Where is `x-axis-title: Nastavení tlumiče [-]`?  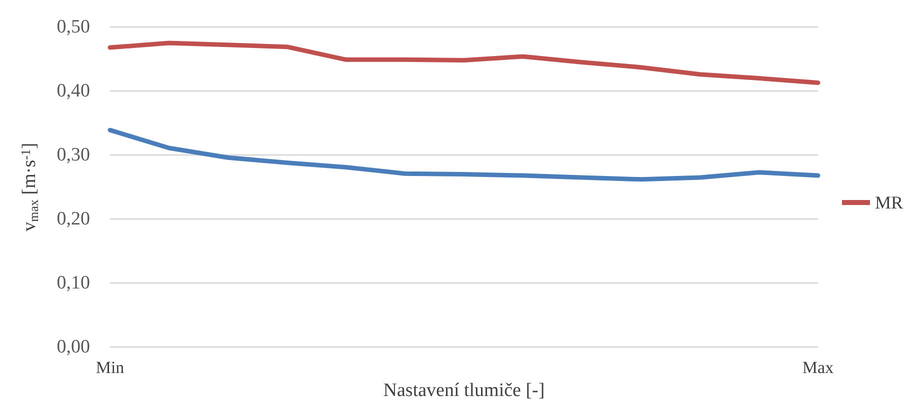 x-axis-title: Nastavení tlumiče [-] is located at coordinates (464, 390).